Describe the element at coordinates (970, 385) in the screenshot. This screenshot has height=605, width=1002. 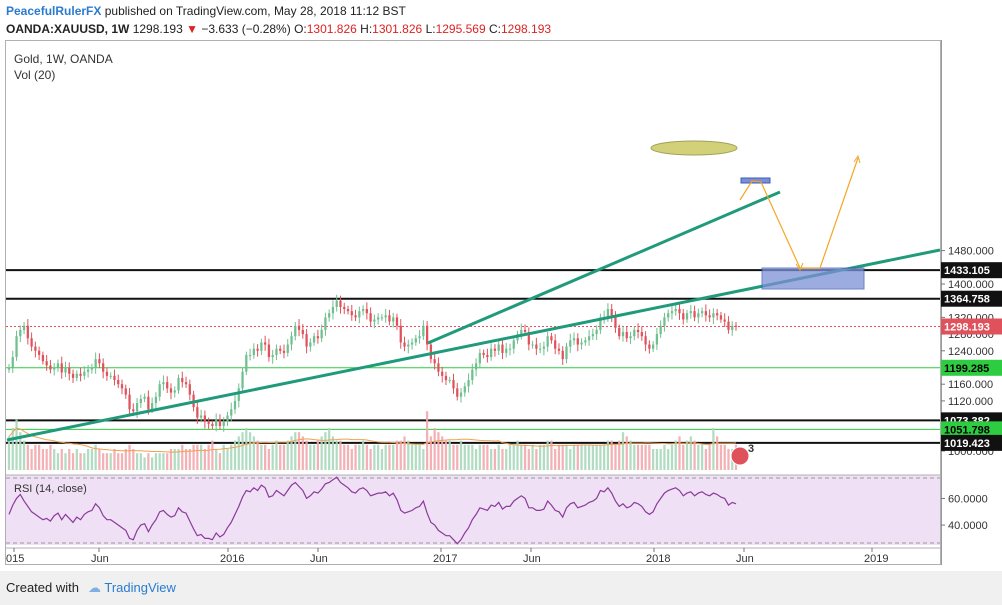
I see `price-tick-label: 1160.000` at that location.